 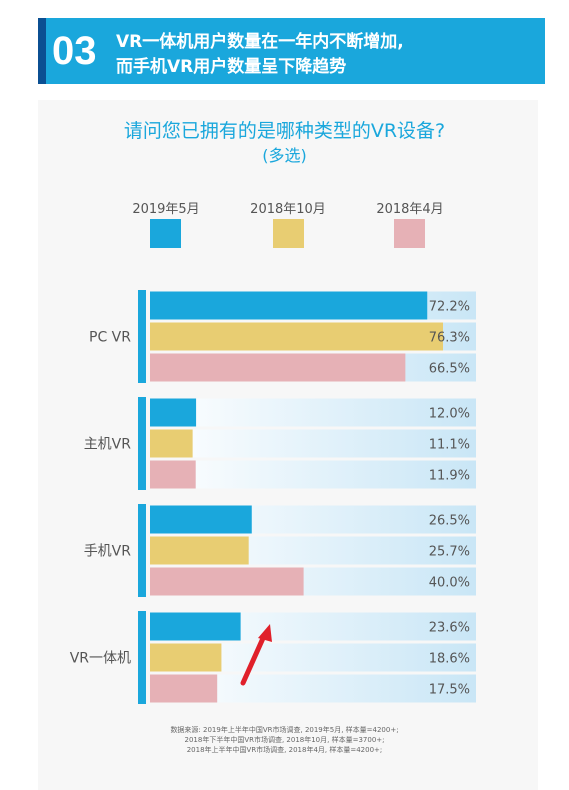 What do you see at coordinates (449, 369) in the screenshot?
I see `bar-value-label: 66.5%` at bounding box center [449, 369].